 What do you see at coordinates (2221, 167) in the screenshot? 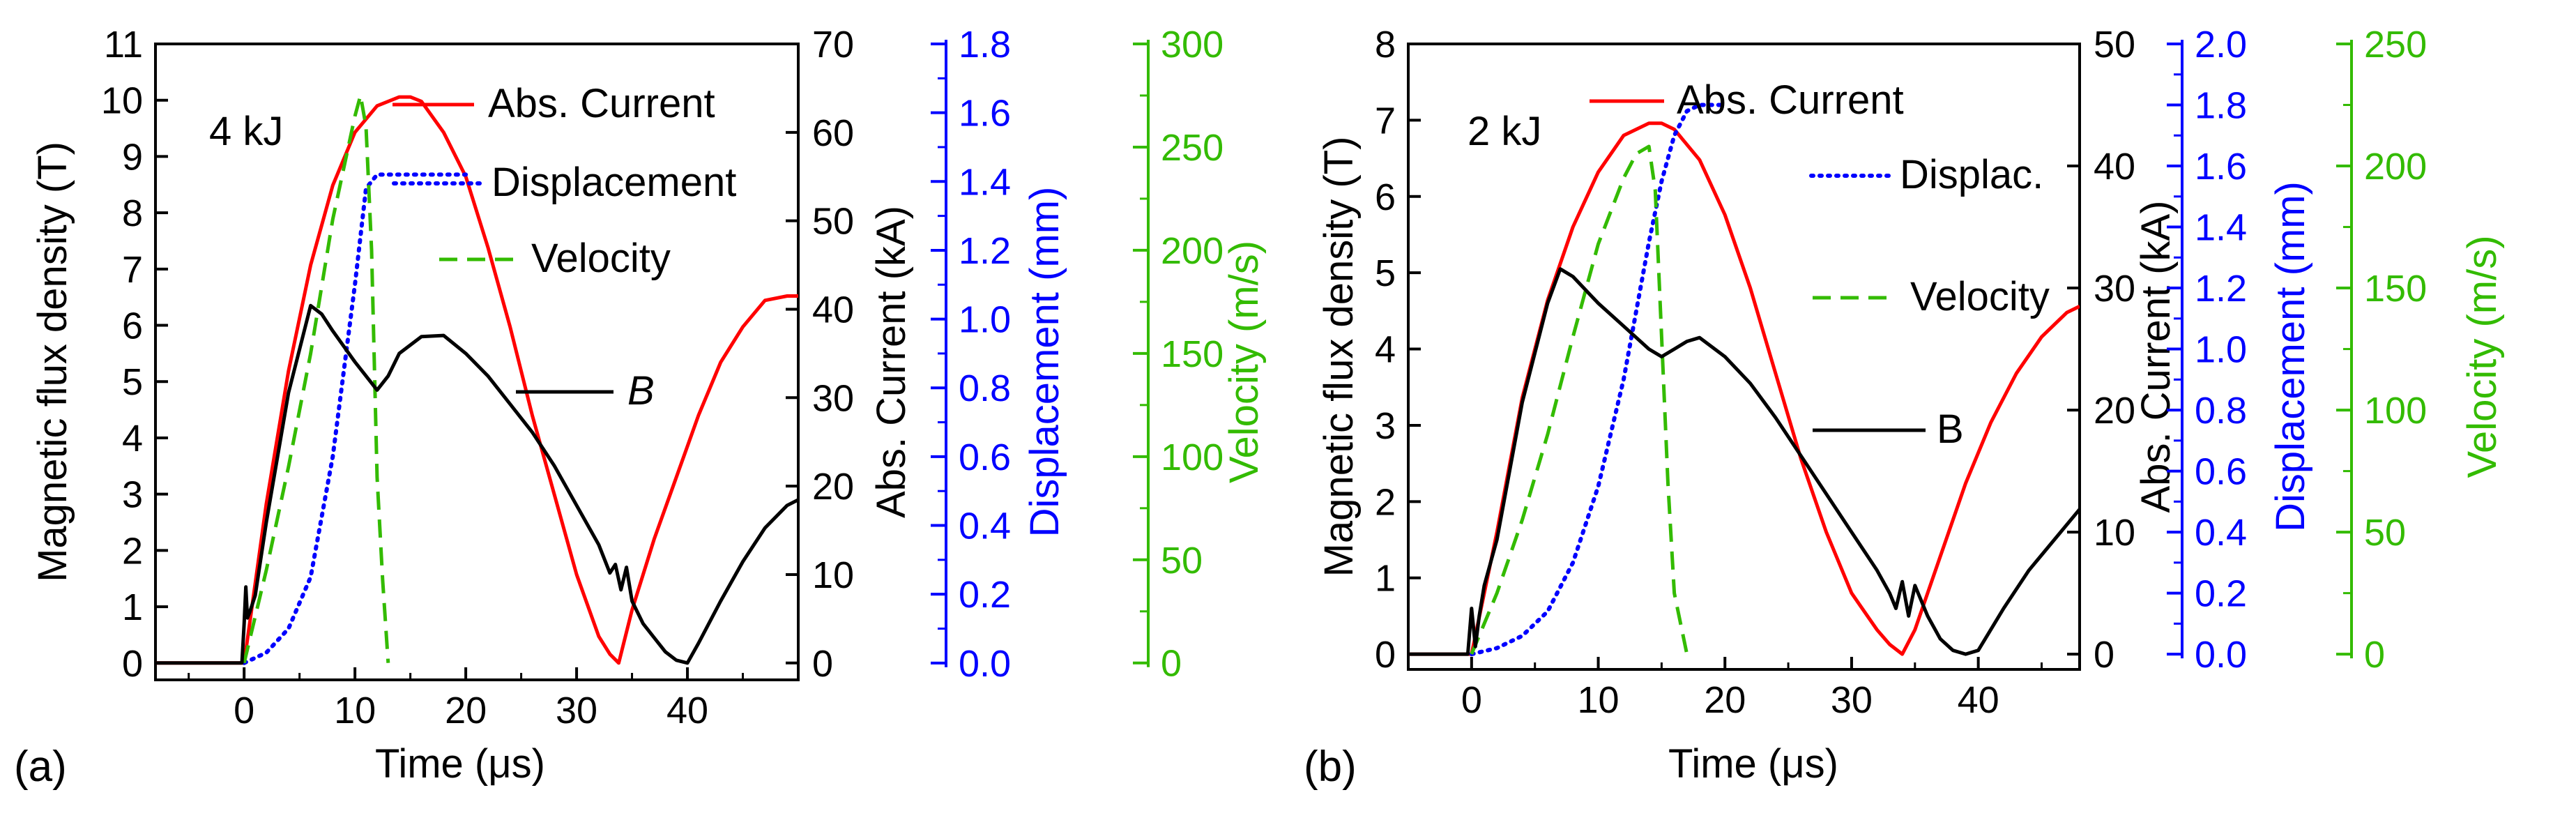
I see `offset-tick-label: 1.6` at bounding box center [2221, 167].